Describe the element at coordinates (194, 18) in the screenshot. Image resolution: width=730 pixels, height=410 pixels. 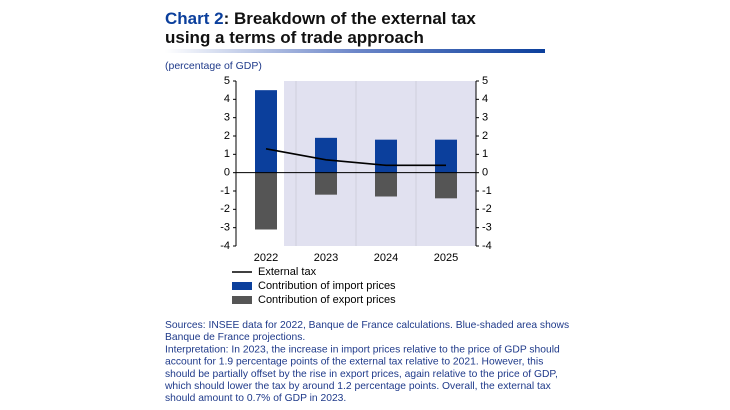
I see `title-label: Chart 2` at that location.